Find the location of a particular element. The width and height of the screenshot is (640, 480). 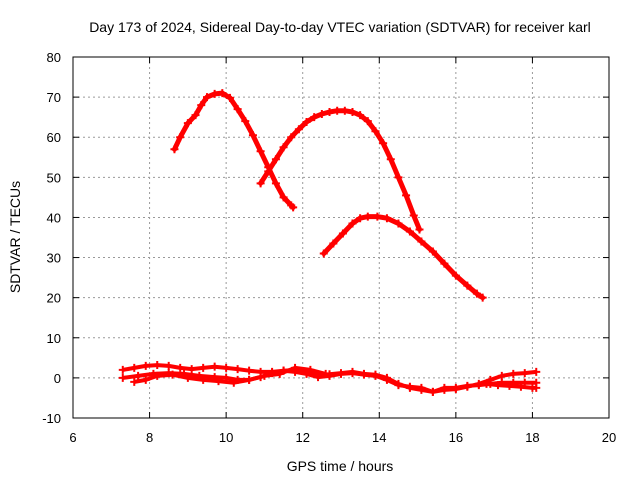

y-tick-label: 10 is located at coordinates (54, 338).